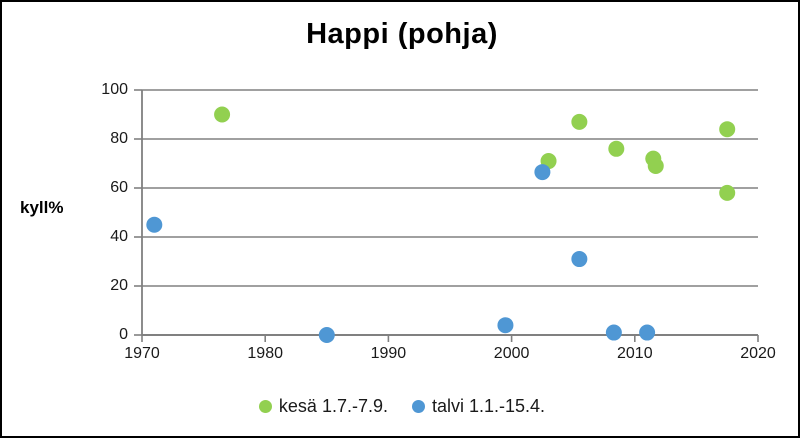  What do you see at coordinates (388, 353) in the screenshot?
I see `x-tick-label-1990: 1990` at bounding box center [388, 353].